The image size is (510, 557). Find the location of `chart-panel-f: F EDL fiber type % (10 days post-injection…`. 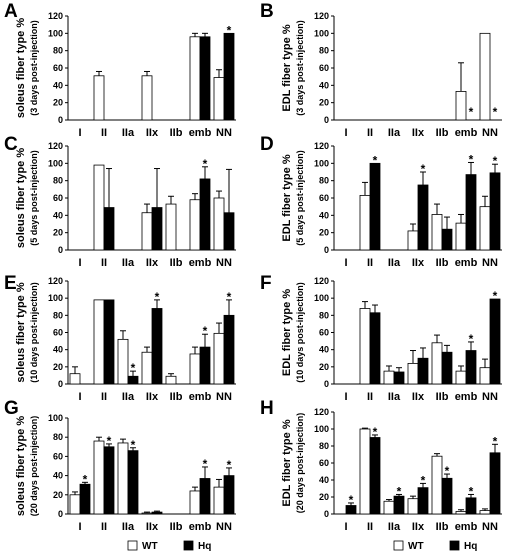

chart-panel-f: F EDL fiber type % (10 days post-injection… is located at coordinates (381, 338).